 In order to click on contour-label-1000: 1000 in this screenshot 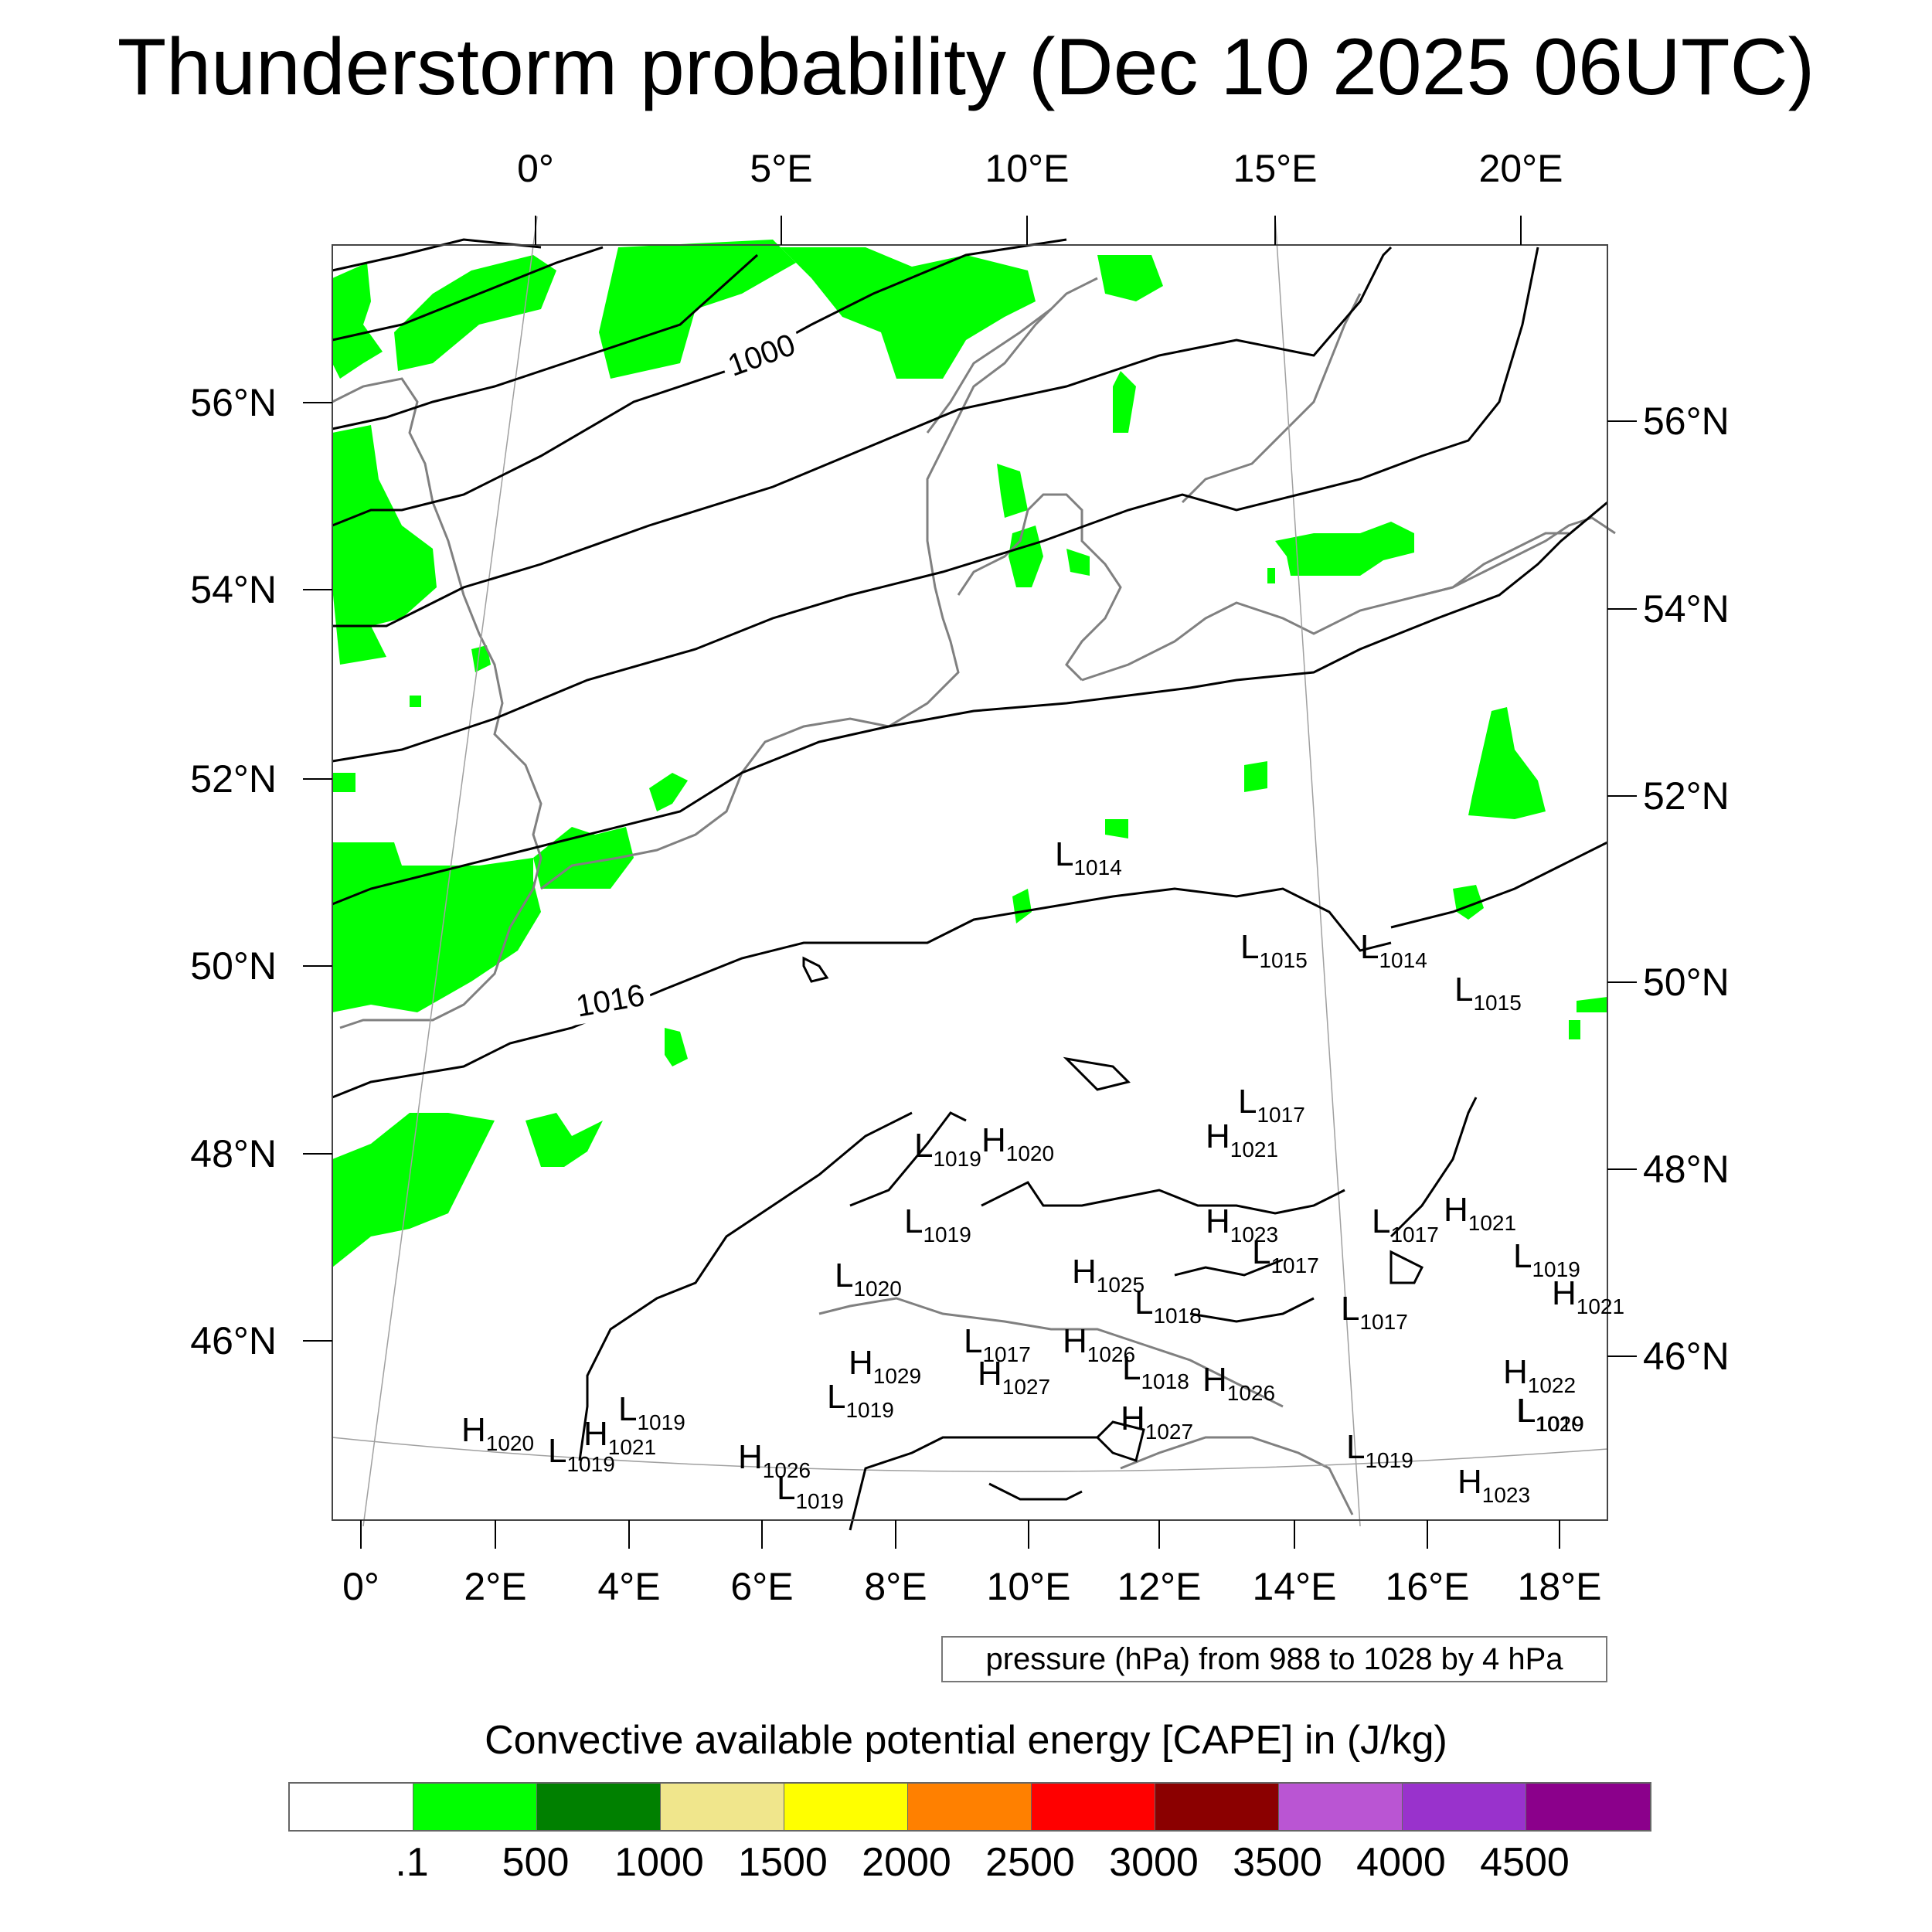, I will do `click(762, 355)`.